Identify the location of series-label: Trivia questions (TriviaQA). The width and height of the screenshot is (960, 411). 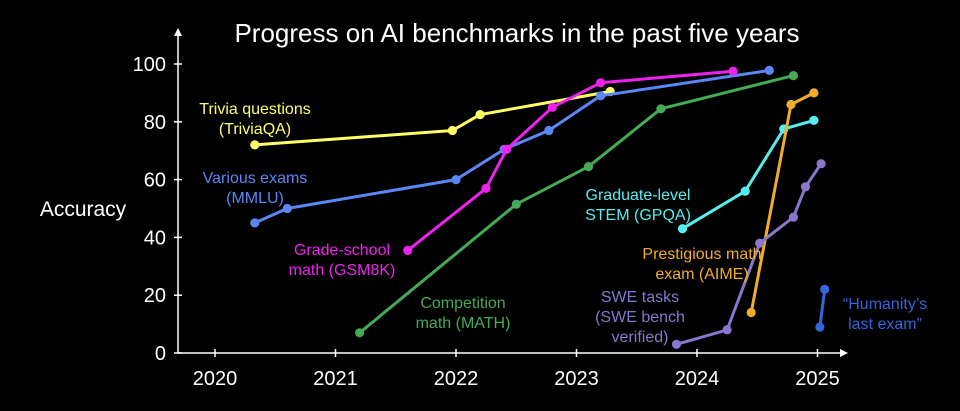
(254, 119).